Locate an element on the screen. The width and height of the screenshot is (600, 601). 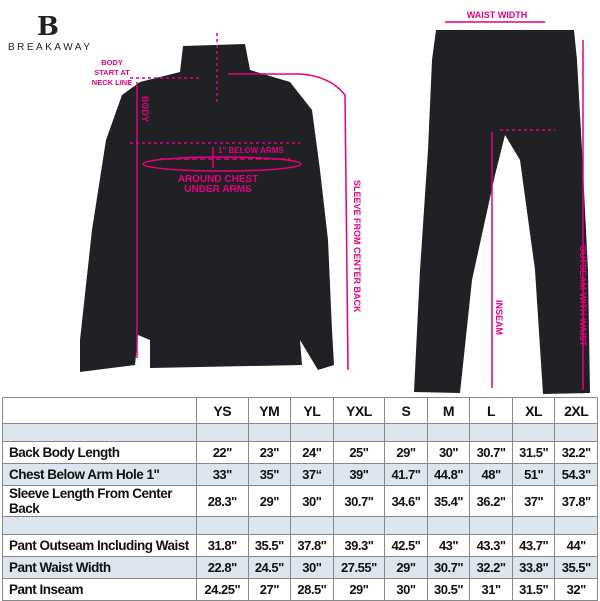
brand-name: BREAKAWAY is located at coordinates (50, 47).